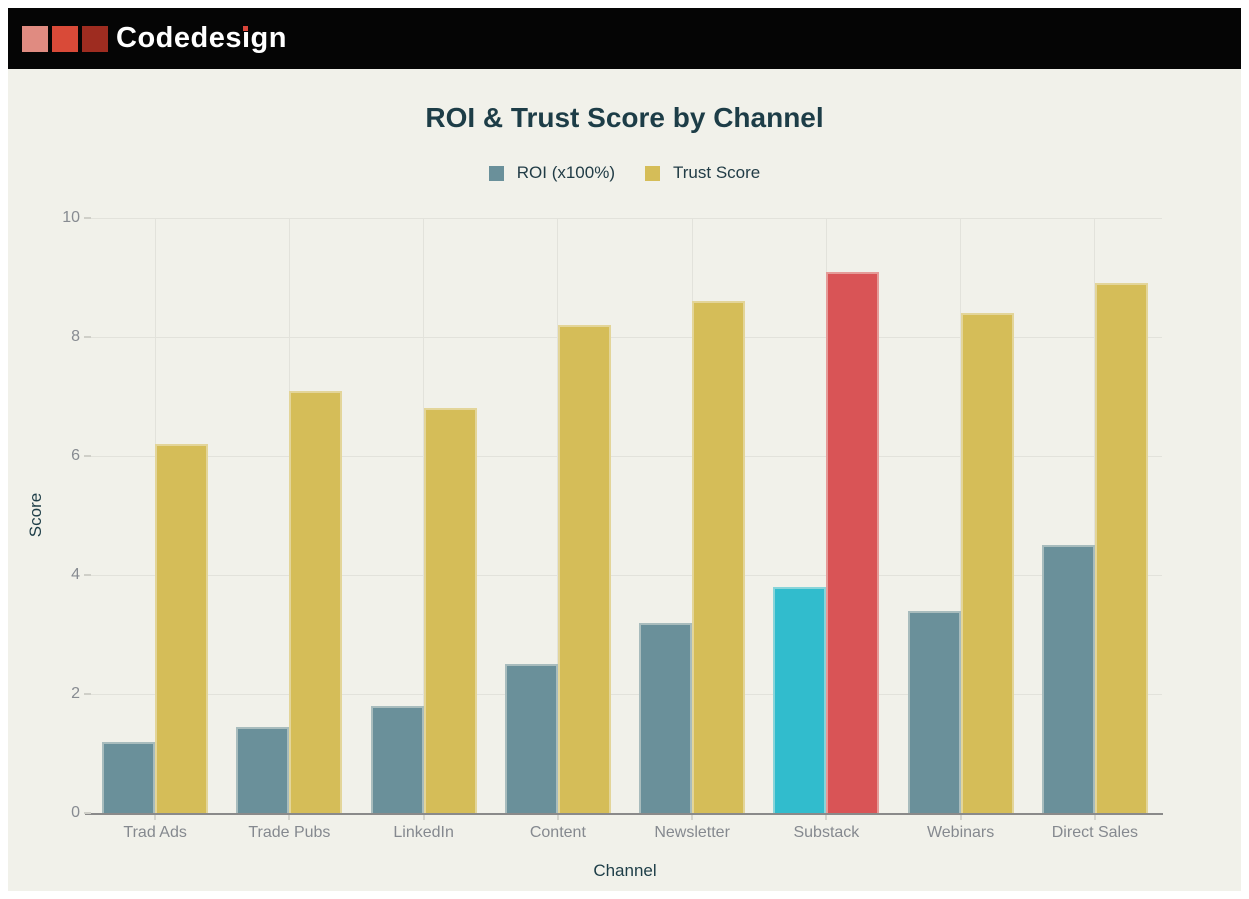  Describe the element at coordinates (423, 832) in the screenshot. I see `x-tick-label-2: LinkedIn` at that location.